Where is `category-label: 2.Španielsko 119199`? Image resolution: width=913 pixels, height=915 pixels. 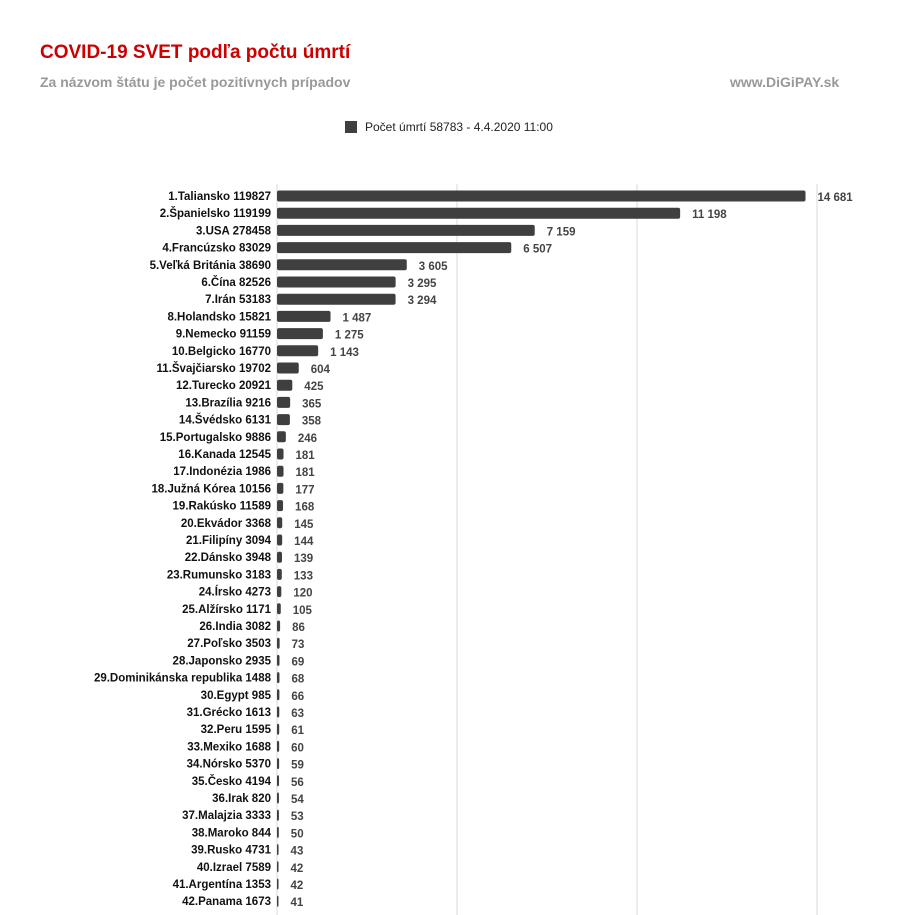
category-label: 2.Španielsko 119199 is located at coordinates (215, 213).